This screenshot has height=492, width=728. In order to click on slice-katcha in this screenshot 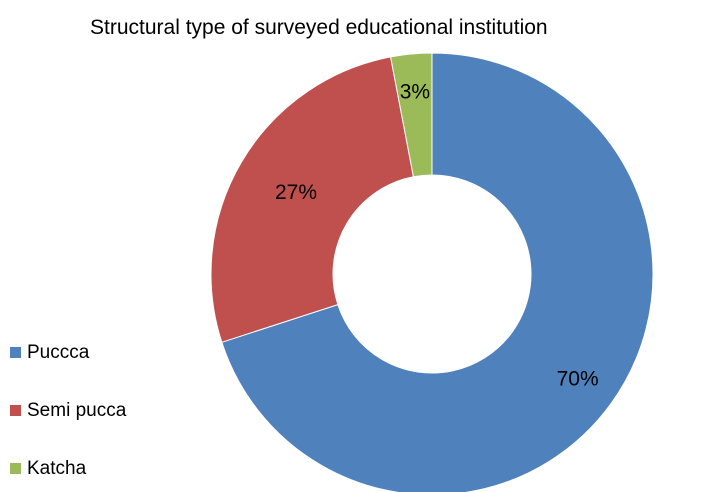, I will do `click(411, 115)`.